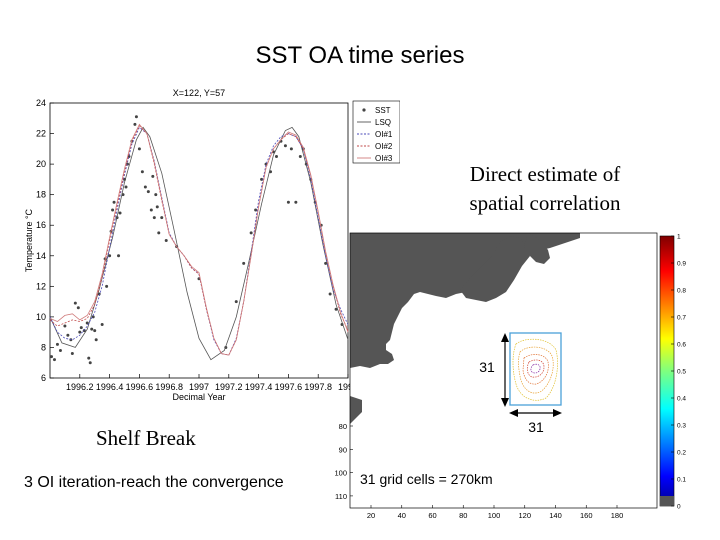  What do you see at coordinates (199, 93) in the screenshot?
I see `chart-title: X=122, Y=57` at bounding box center [199, 93].